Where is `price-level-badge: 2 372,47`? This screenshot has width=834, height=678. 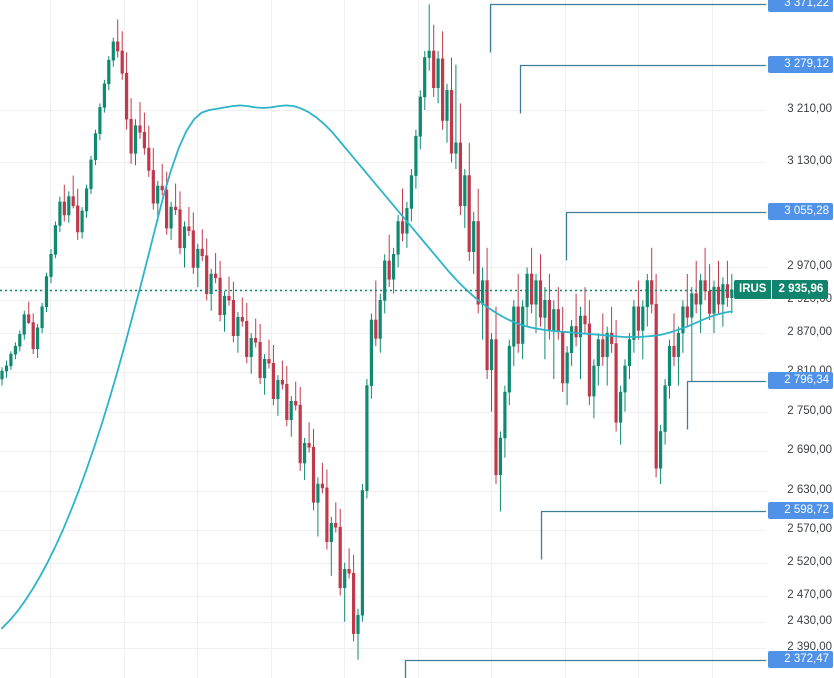 price-level-badge: 2 372,47 is located at coordinates (800, 659).